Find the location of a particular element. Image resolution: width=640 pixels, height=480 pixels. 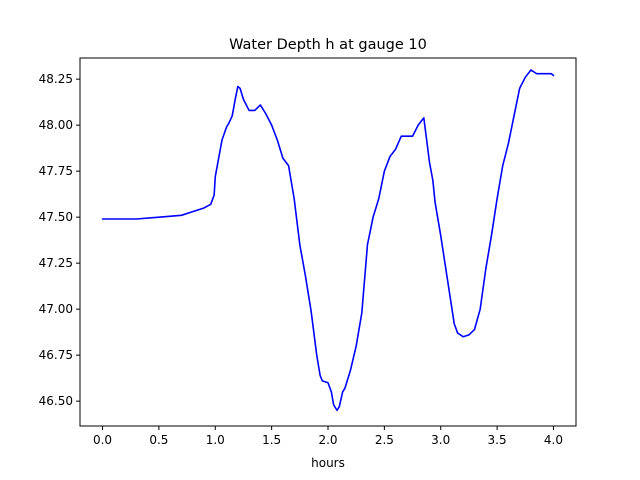

y-tick-label: 47.50 is located at coordinates (56, 217).